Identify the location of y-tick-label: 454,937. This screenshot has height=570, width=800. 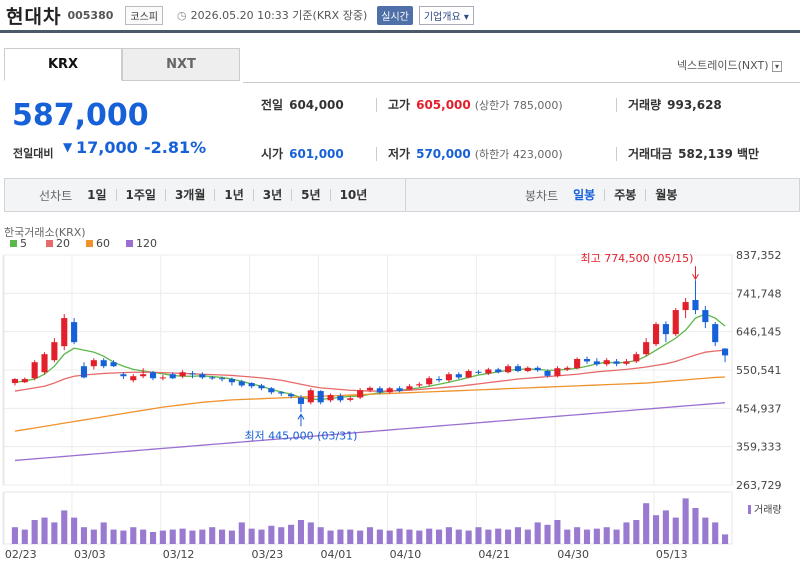
(759, 408).